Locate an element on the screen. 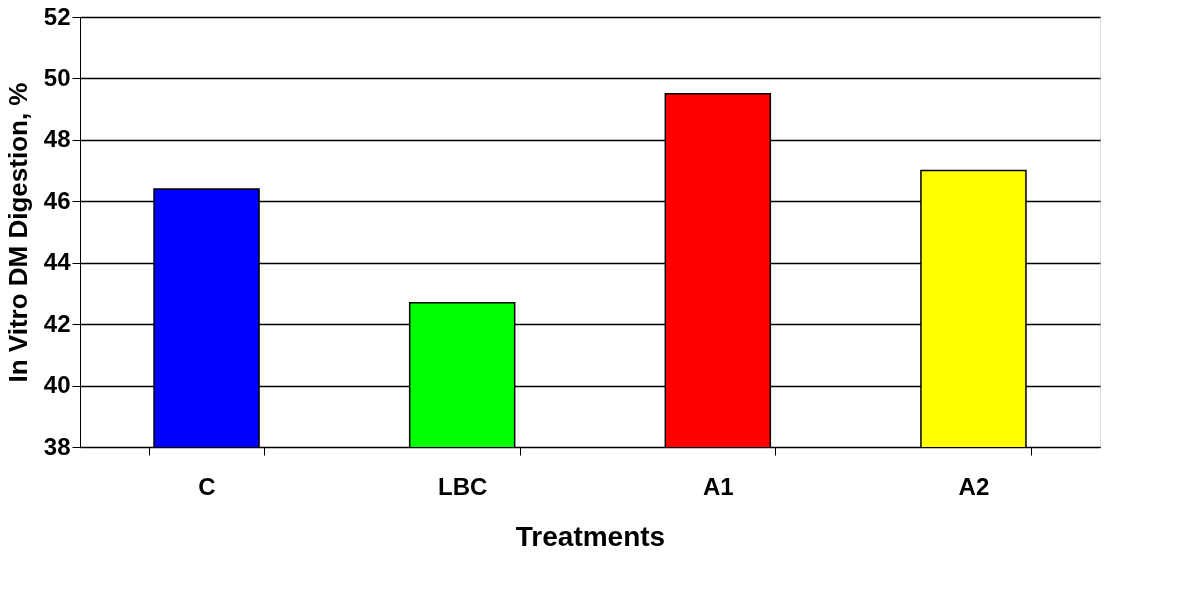 This screenshot has width=1179, height=603. x-tick-label: A2 is located at coordinates (974, 486).